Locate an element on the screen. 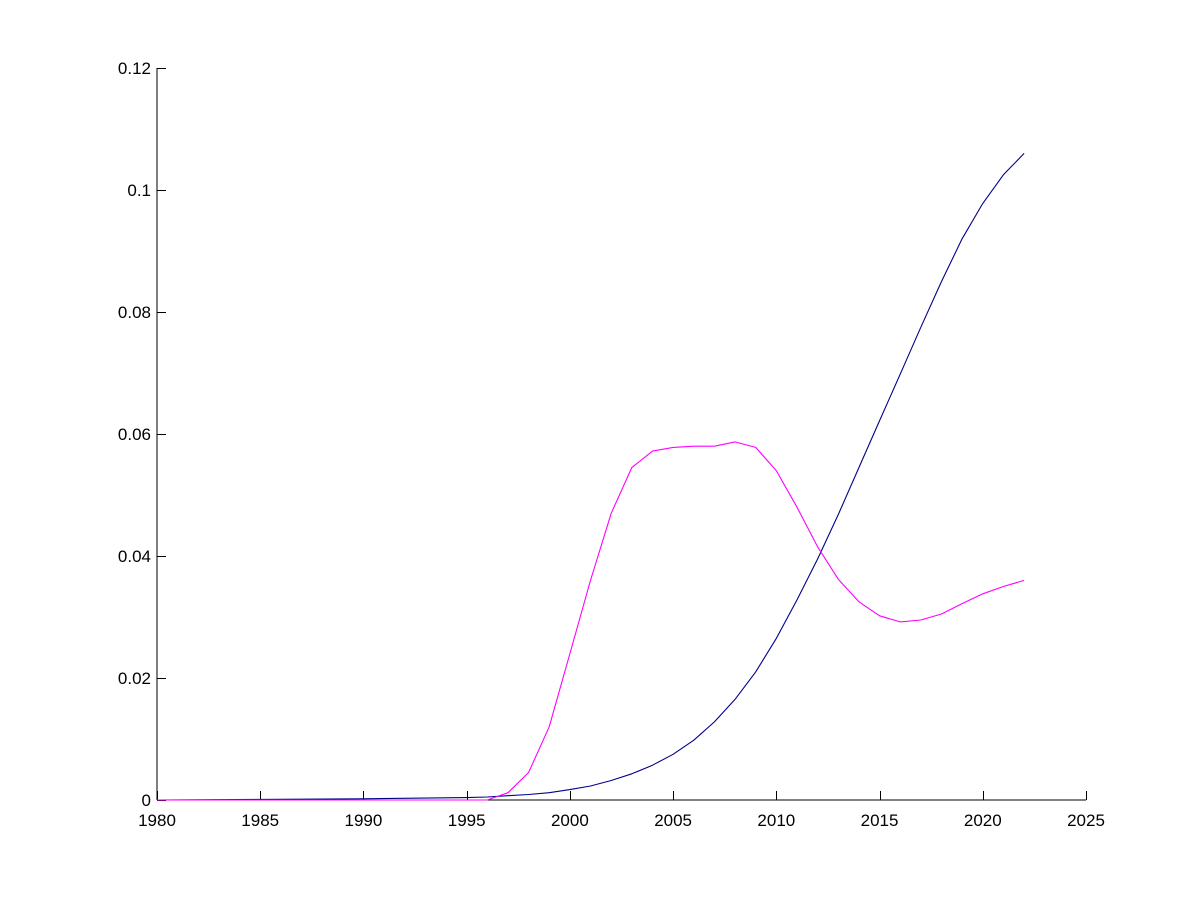  x-tick-label: 1980 is located at coordinates (157, 820).